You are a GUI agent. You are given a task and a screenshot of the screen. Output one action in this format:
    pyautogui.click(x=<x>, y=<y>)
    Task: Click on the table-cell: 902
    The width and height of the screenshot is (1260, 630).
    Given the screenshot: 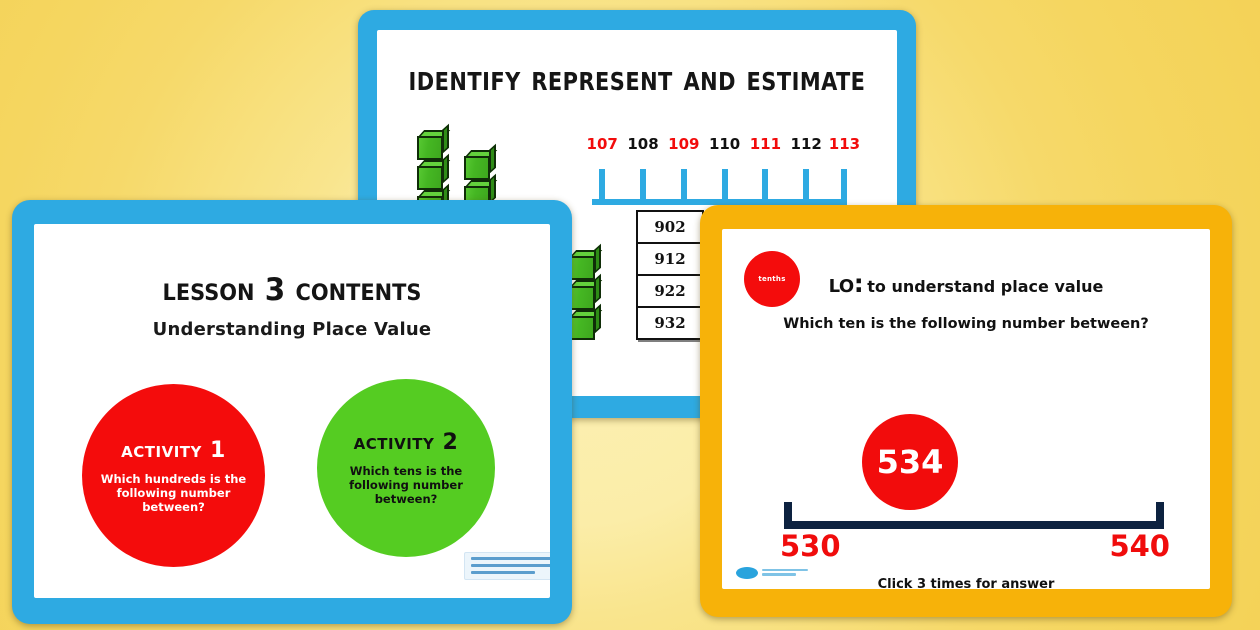 What is the action you would take?
    pyautogui.click(x=670, y=228)
    